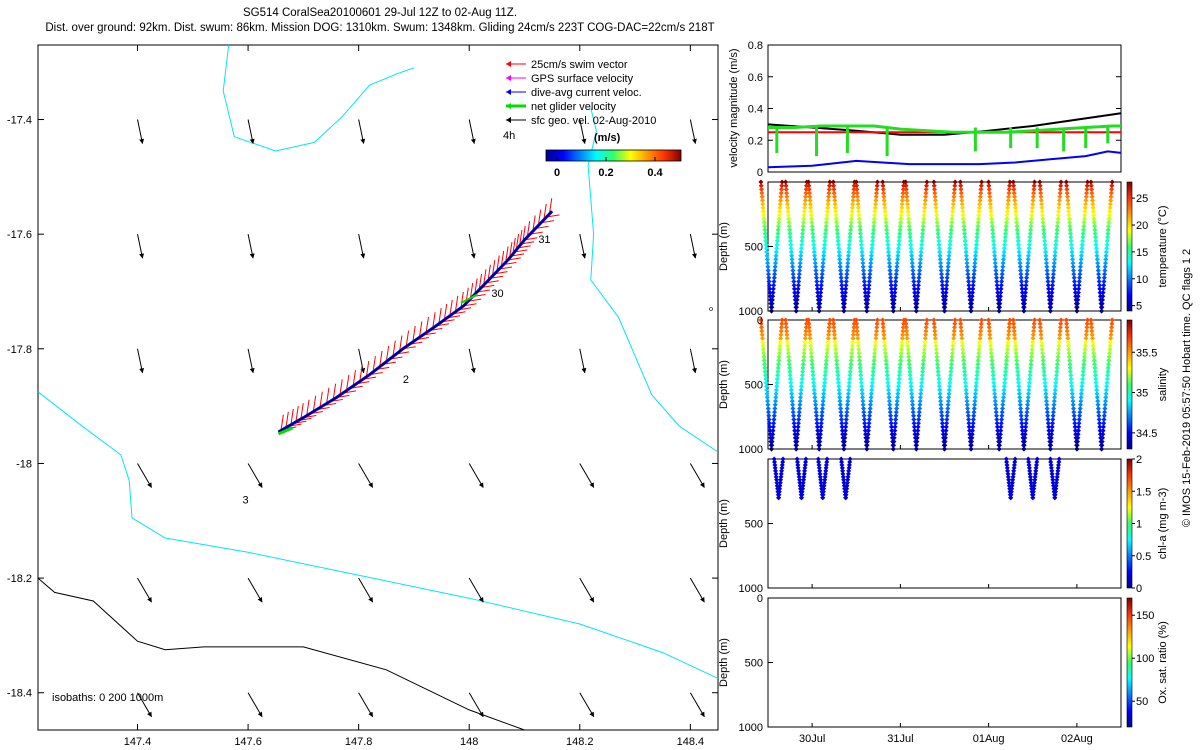 This screenshot has height=750, width=1200. What do you see at coordinates (359, 742) in the screenshot?
I see `x-tick-label: 147.8` at bounding box center [359, 742].